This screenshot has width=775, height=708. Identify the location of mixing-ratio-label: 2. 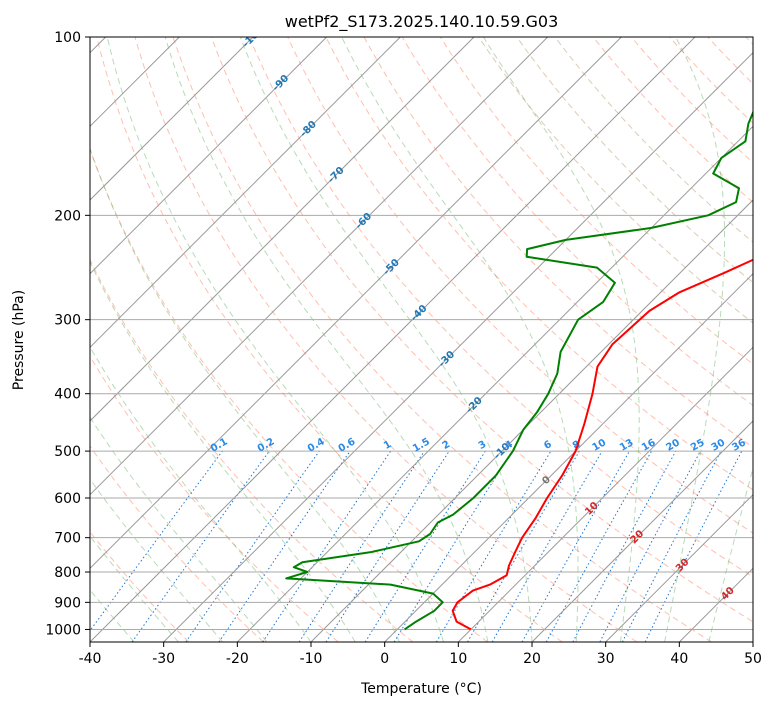
(447, 445).